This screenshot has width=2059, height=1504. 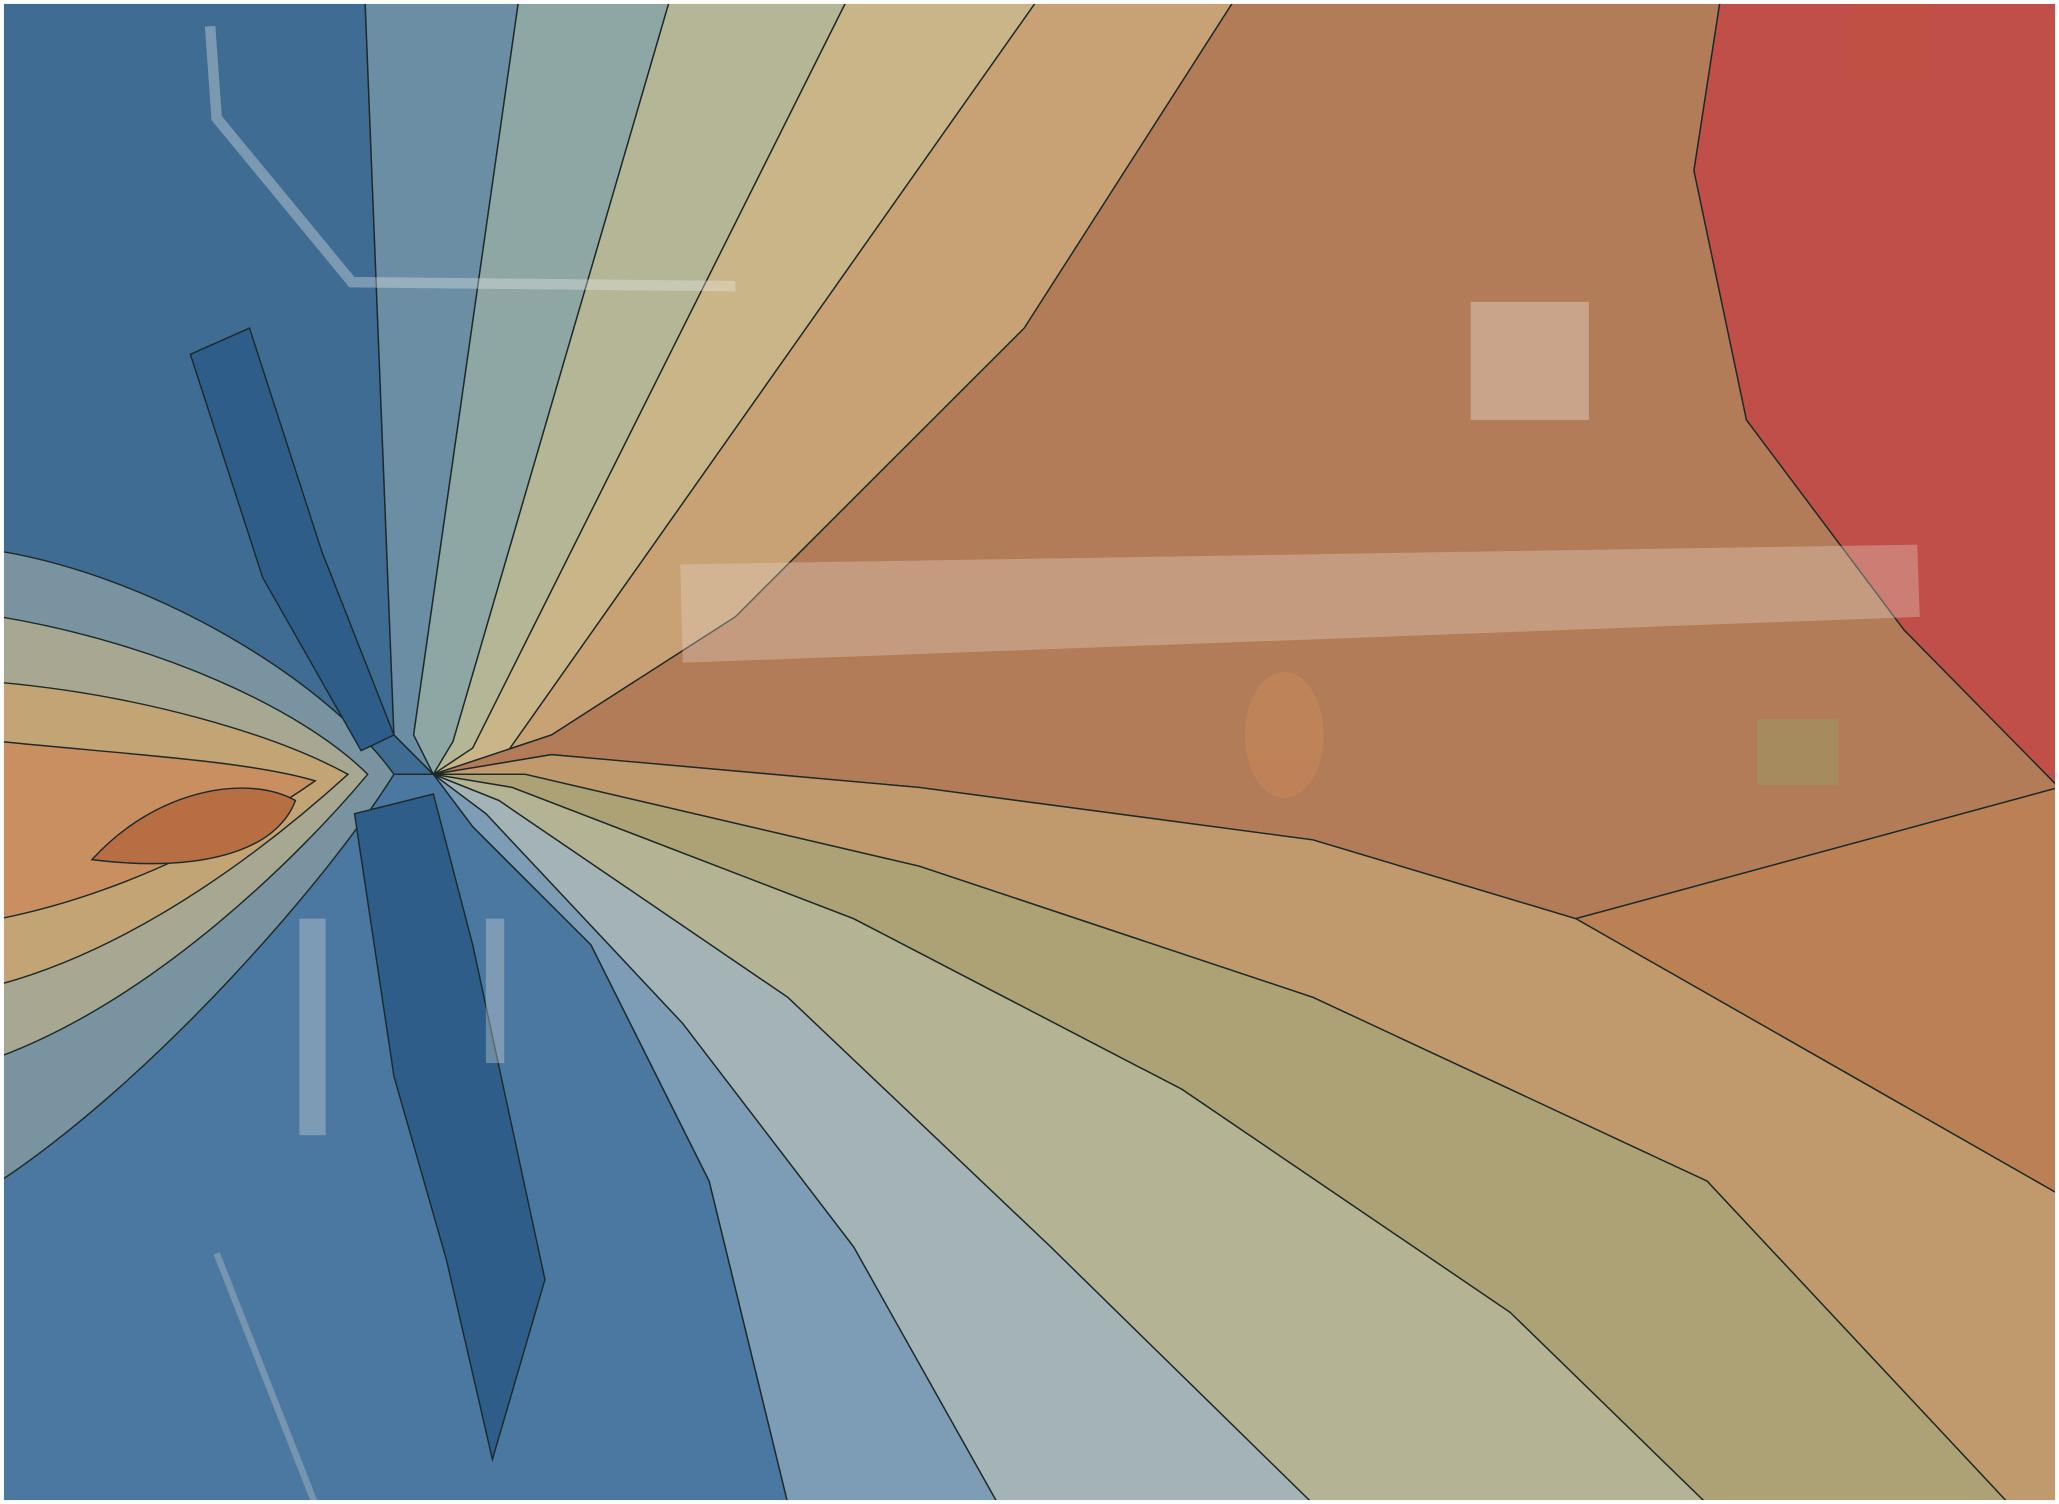 I want to click on pitch, so click(x=1797, y=752).